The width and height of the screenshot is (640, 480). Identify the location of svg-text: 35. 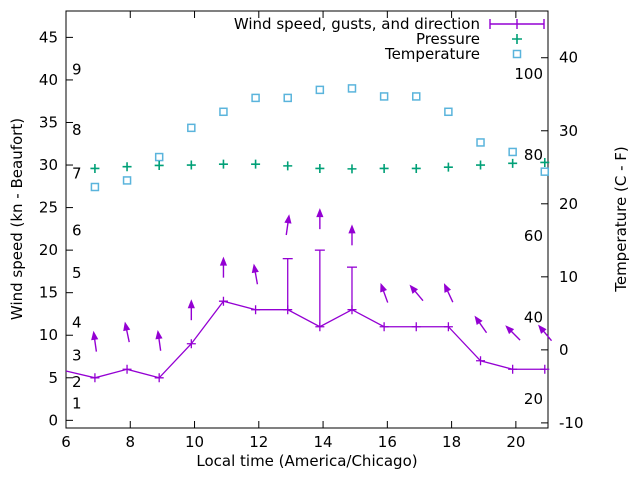
(48, 122).